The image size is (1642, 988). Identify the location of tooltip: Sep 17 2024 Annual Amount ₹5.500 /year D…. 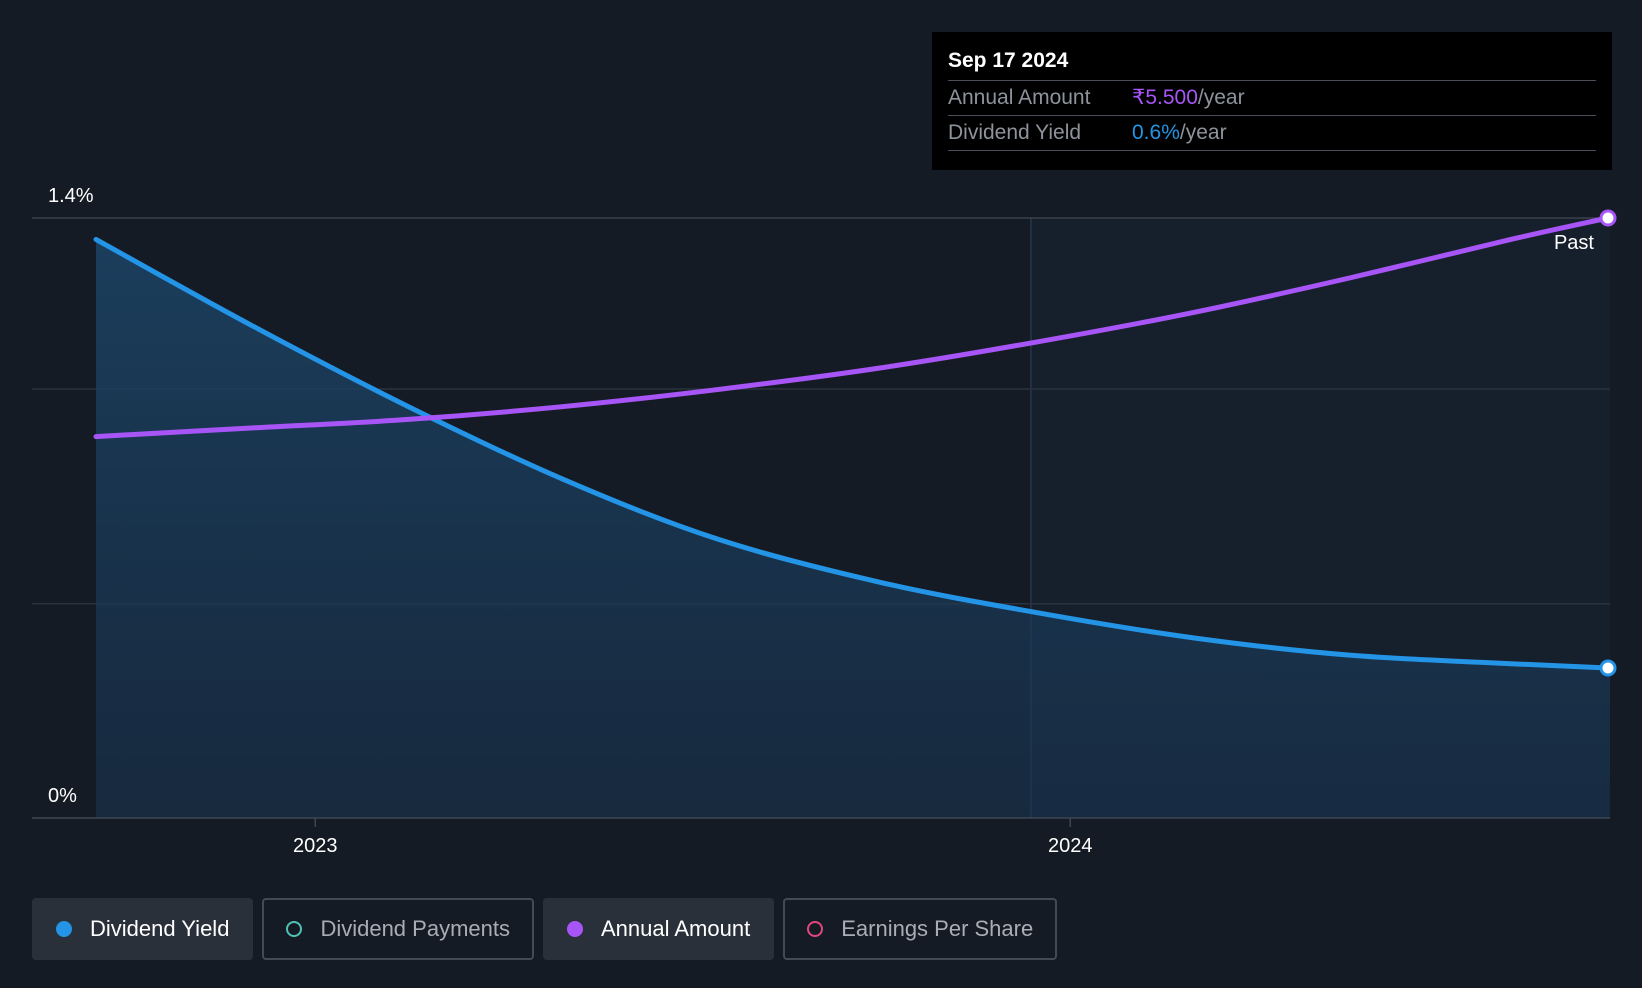
(1272, 101).